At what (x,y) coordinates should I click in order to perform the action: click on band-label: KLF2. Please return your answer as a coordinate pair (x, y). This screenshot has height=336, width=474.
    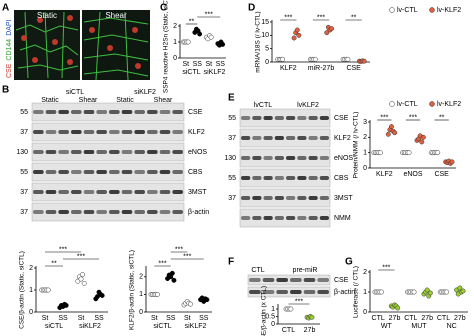
    Looking at the image, I should click on (196, 132).